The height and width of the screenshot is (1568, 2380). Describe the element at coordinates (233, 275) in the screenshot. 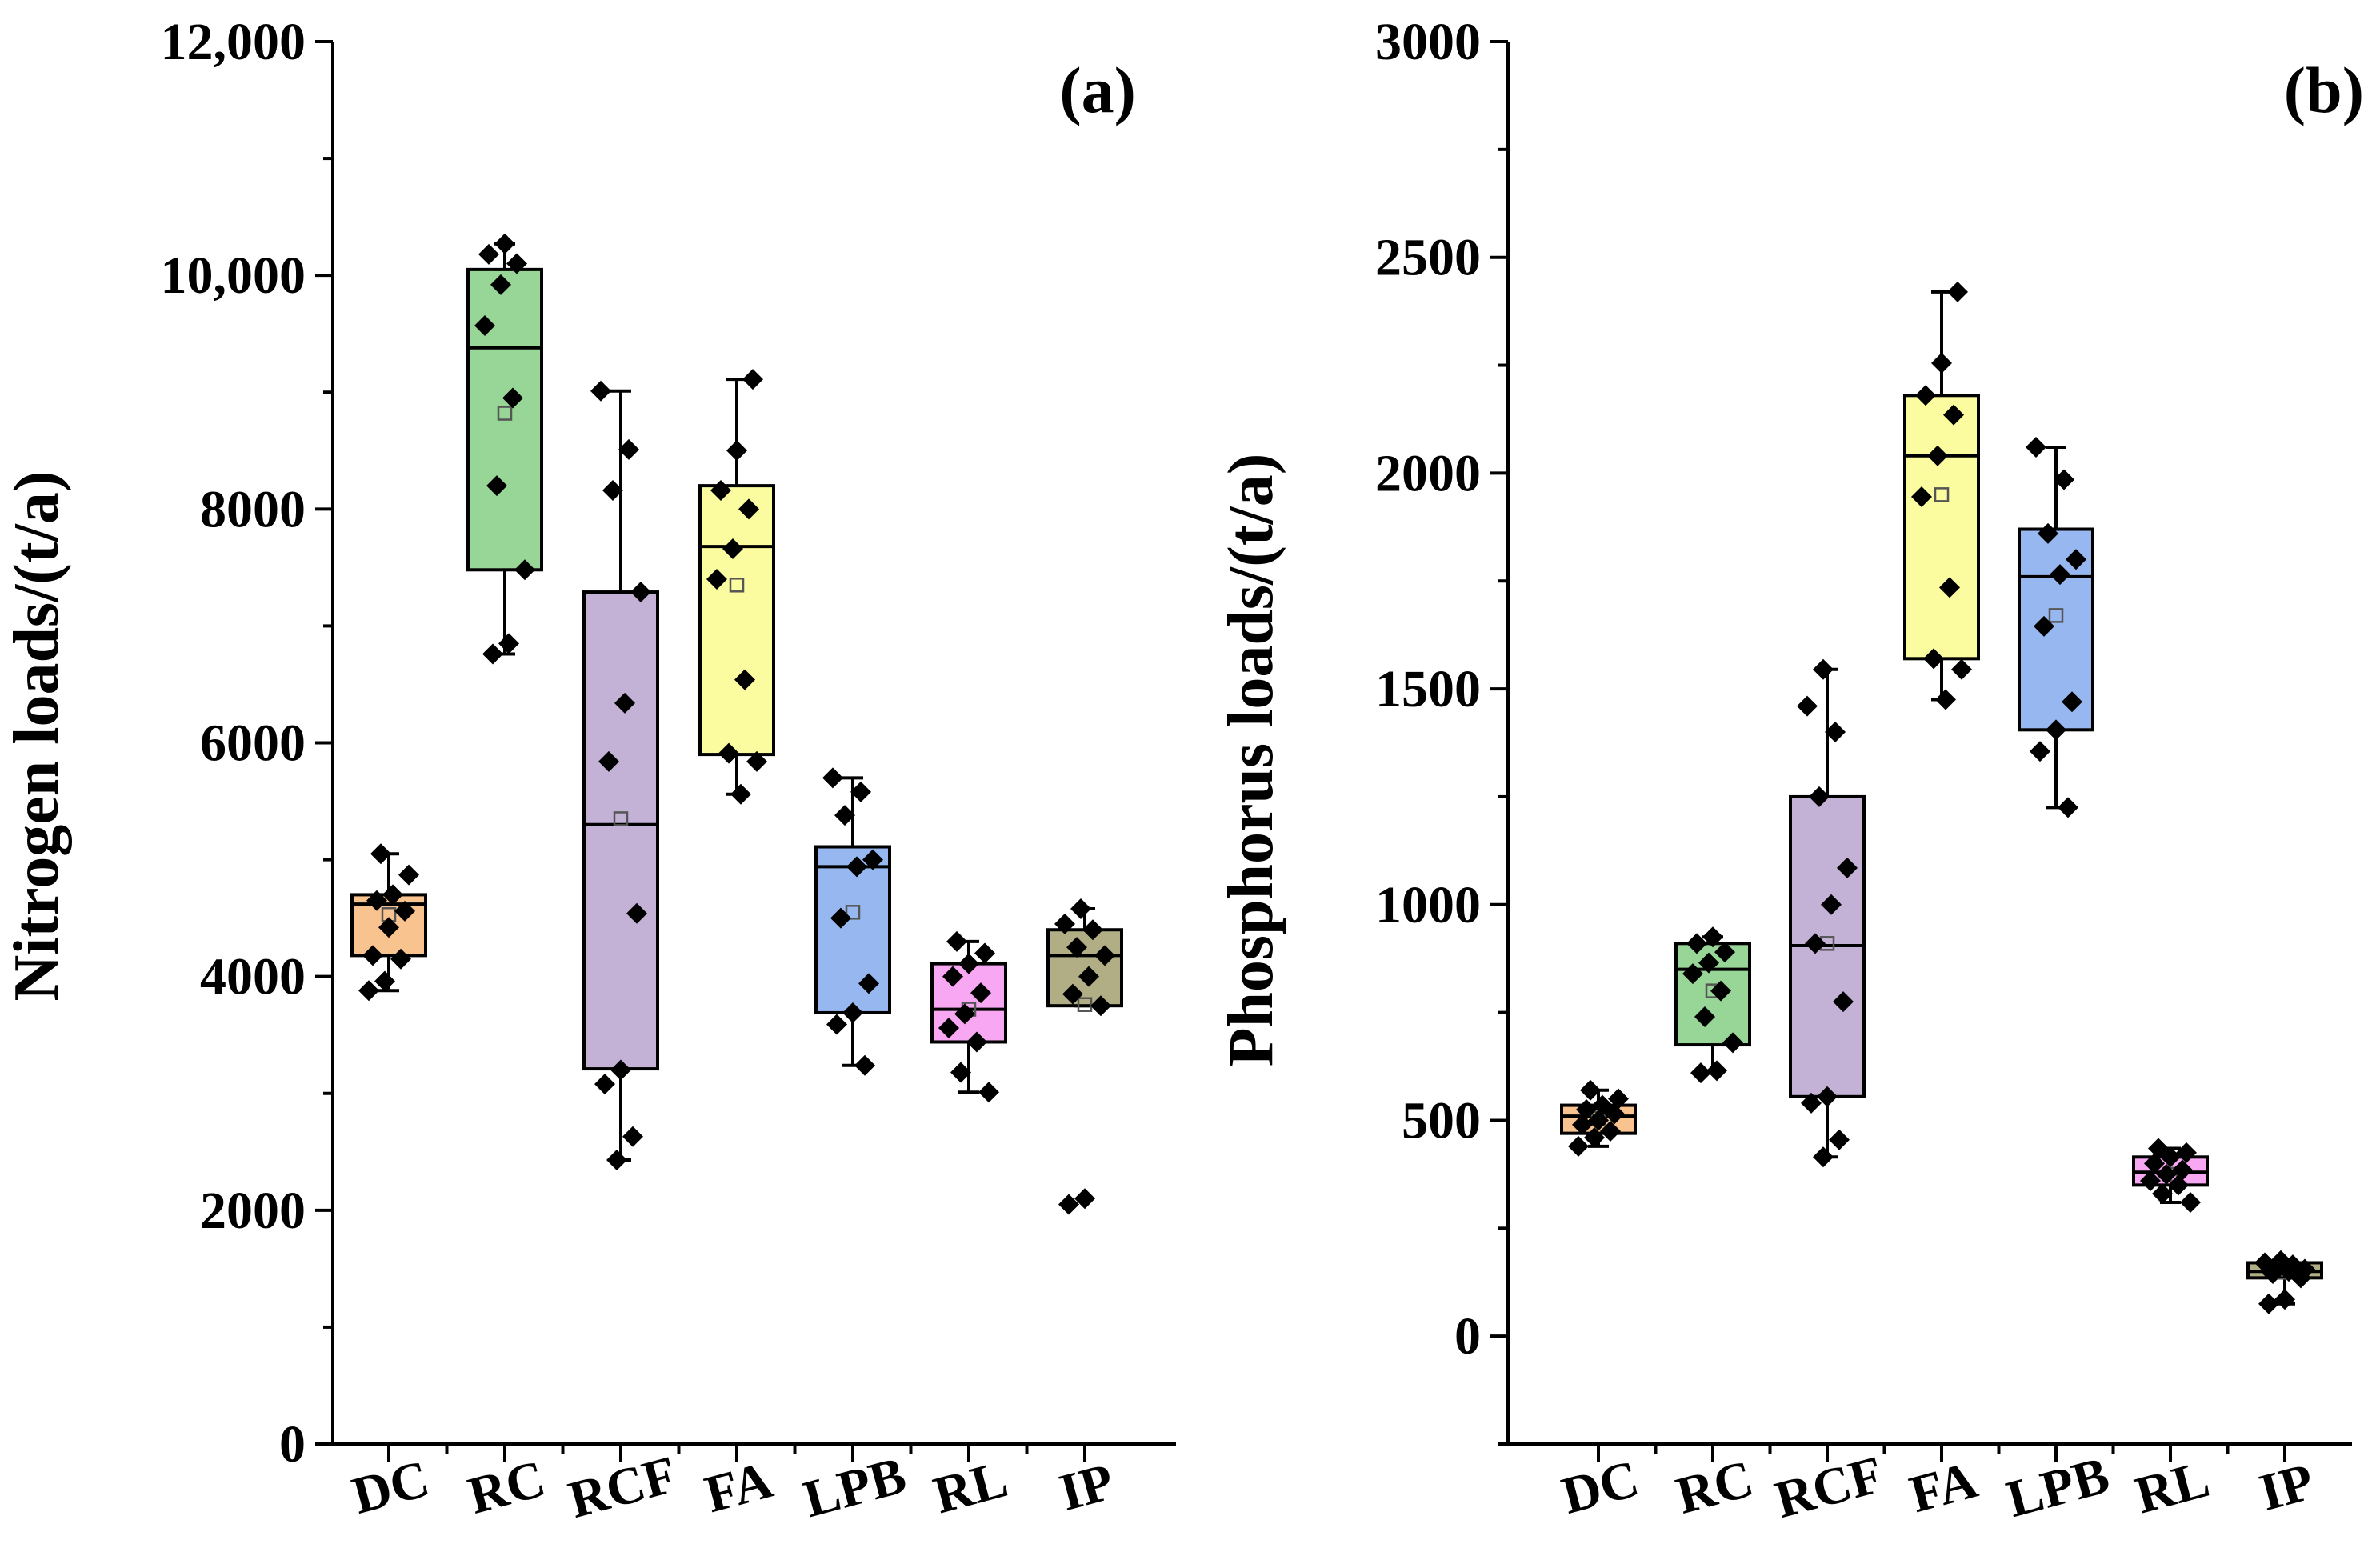

I see `y-tick-label: 10,000` at that location.